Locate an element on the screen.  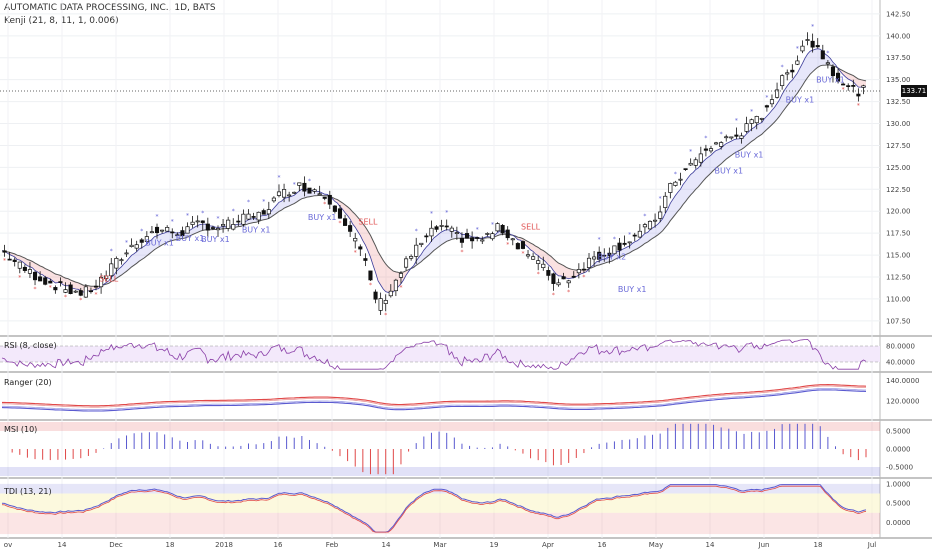
ranger-tick-label: 120.0000 is located at coordinates (902, 402).